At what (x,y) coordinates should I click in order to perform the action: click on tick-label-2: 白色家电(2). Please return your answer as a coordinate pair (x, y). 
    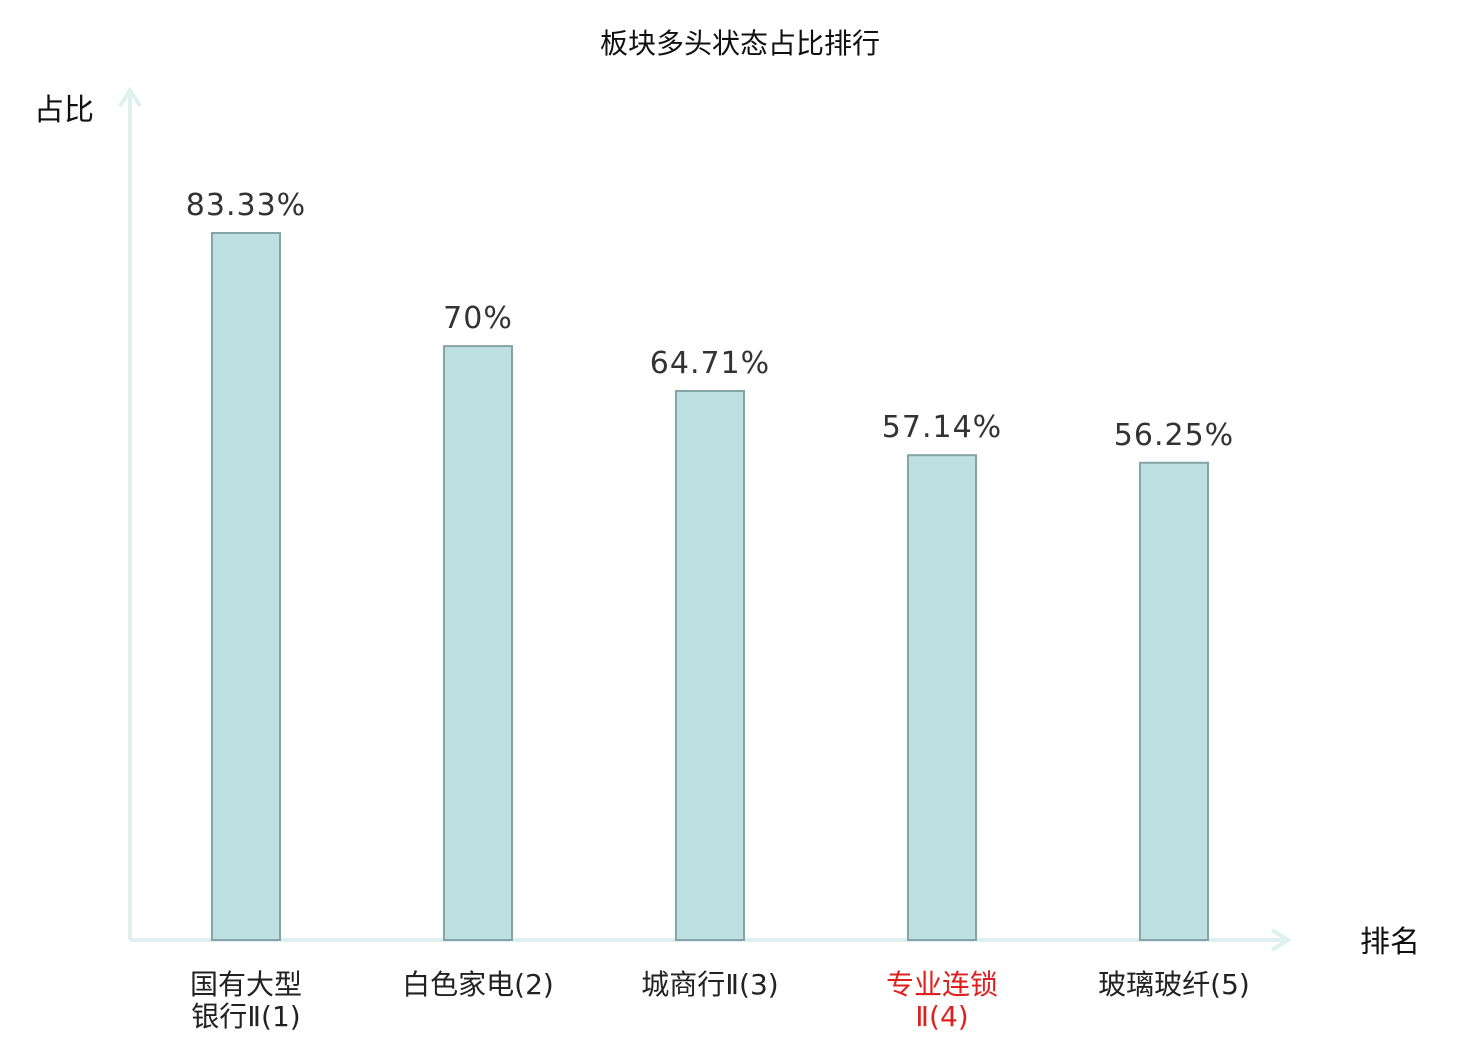
    Looking at the image, I should click on (478, 984).